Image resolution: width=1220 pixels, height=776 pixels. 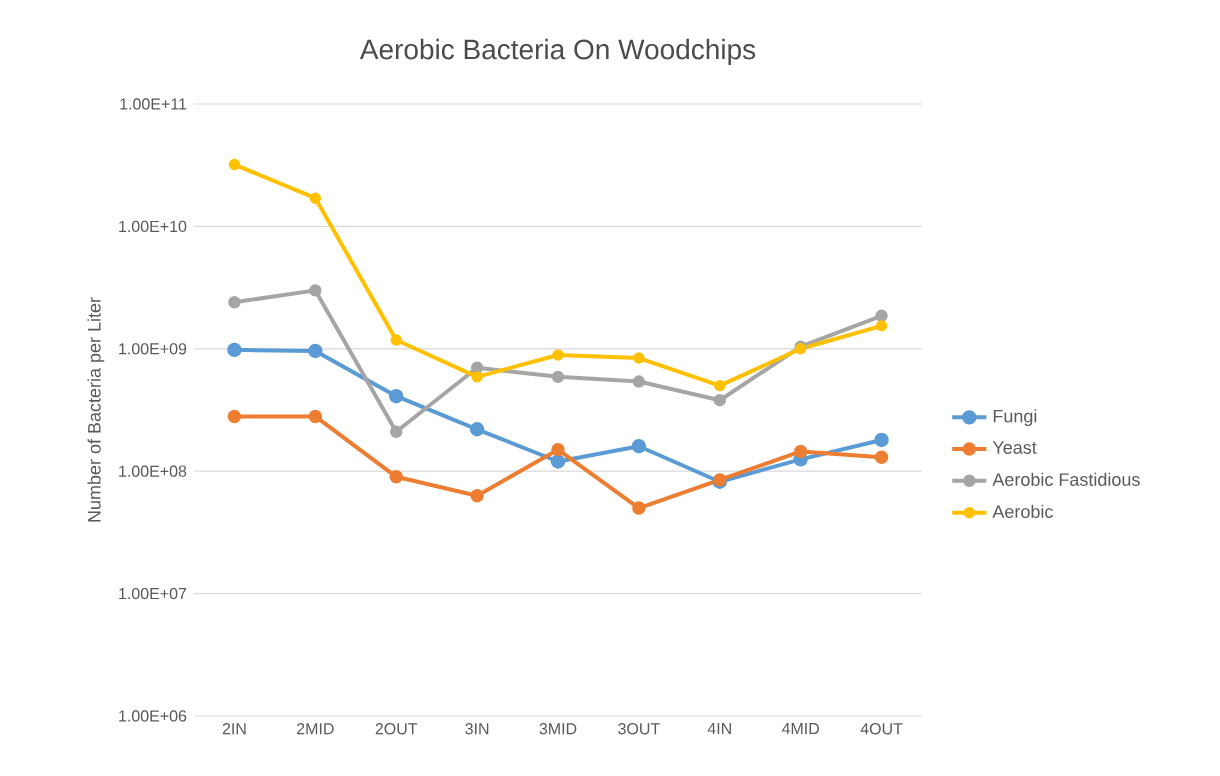 What do you see at coordinates (719, 729) in the screenshot?
I see `x-tick-label: 4IN` at bounding box center [719, 729].